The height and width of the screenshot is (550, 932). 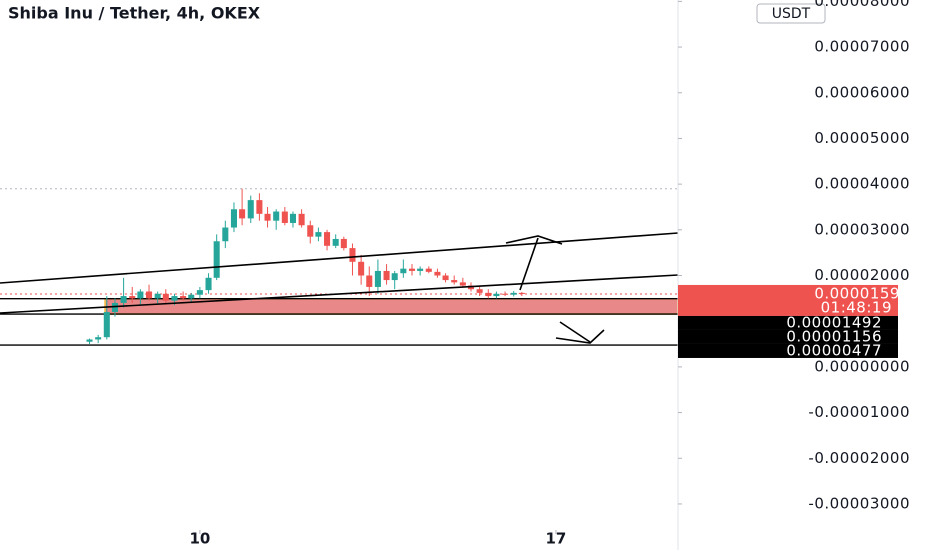 What do you see at coordinates (862, 366) in the screenshot?
I see `y-tick-label: 0.00000000` at bounding box center [862, 366].